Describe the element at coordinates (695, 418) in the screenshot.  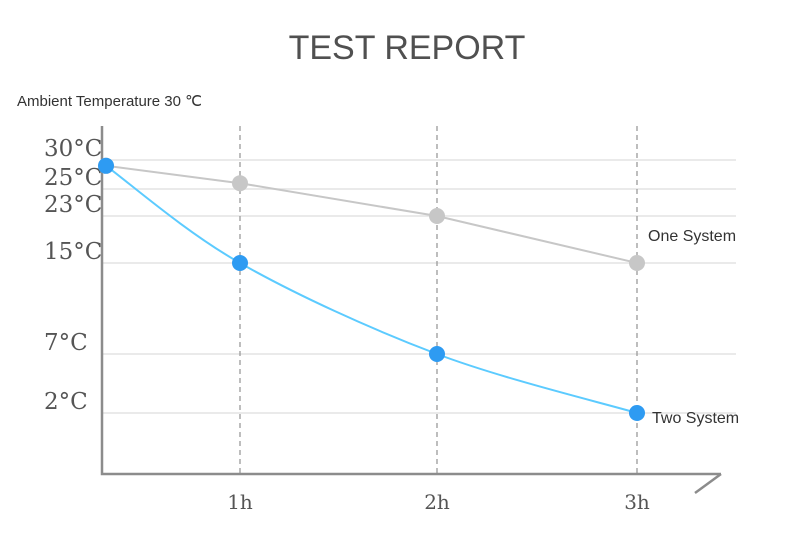
I see `series-label: Two System` at that location.